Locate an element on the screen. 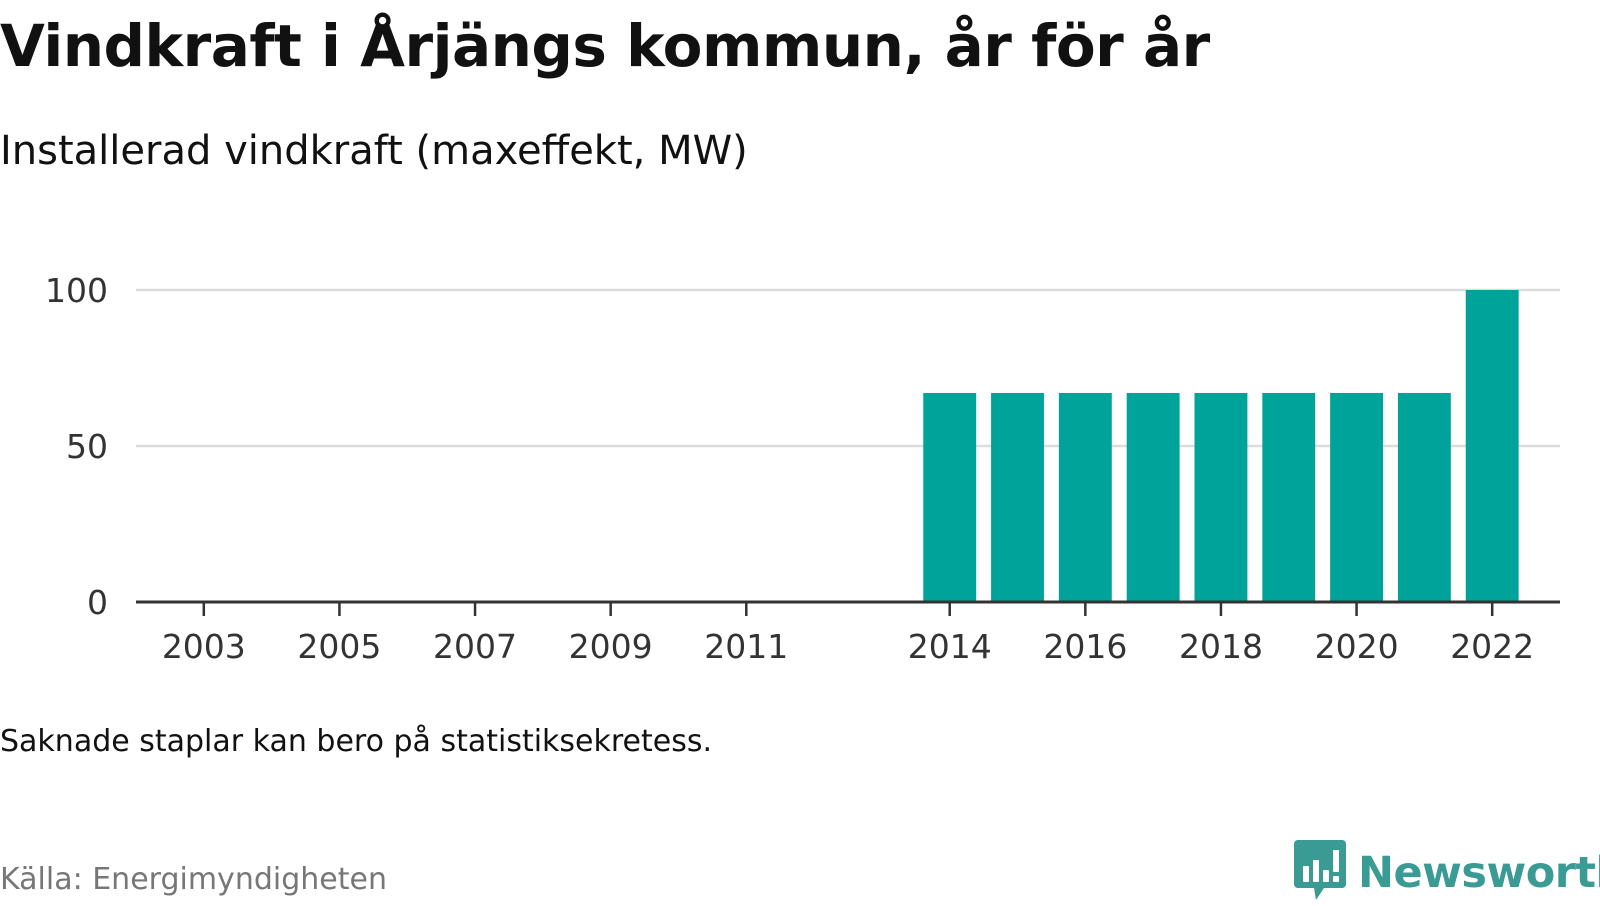 This screenshot has width=1600, height=906. brand-name: Newsworthy is located at coordinates (1479, 873).